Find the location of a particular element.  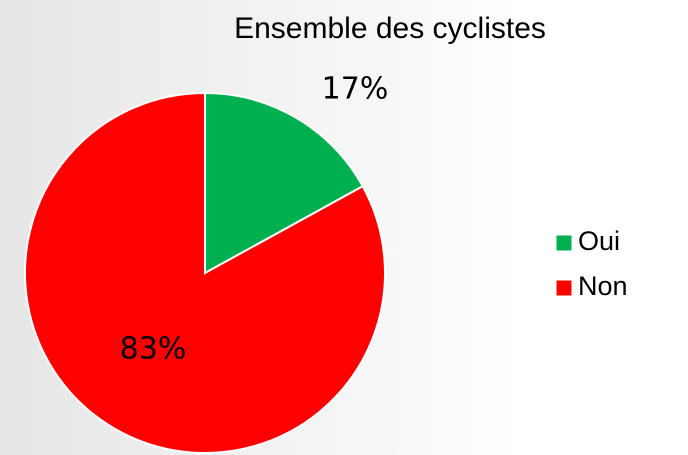

legend-label: Oui is located at coordinates (599, 241).